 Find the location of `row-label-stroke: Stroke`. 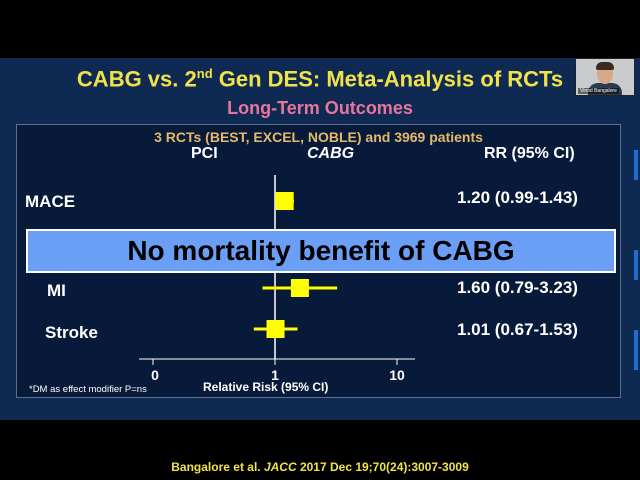

row-label-stroke: Stroke is located at coordinates (71, 332).